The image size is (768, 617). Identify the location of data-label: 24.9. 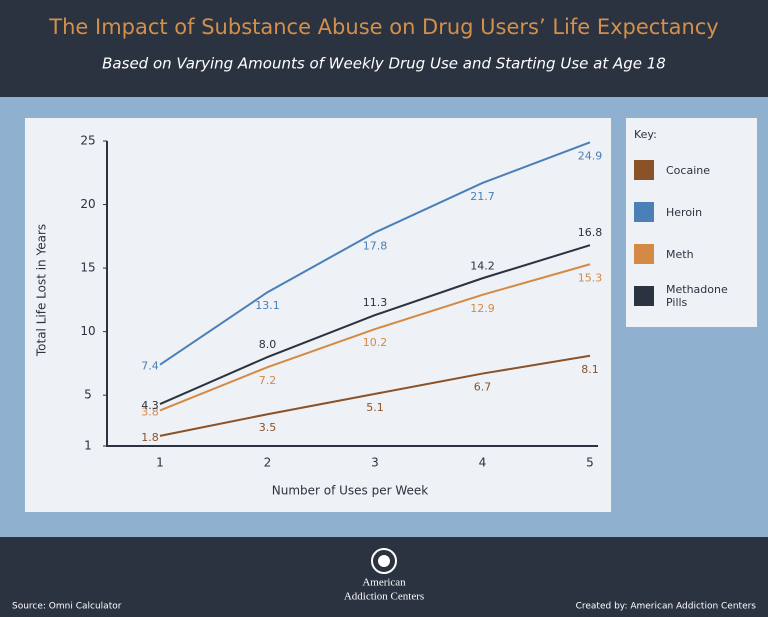
(590, 155).